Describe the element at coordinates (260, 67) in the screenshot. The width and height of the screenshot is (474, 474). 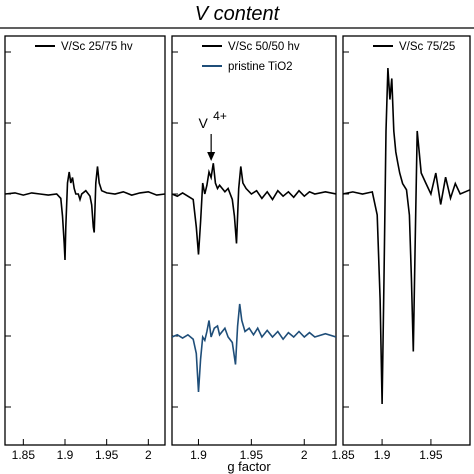
I see `panel-2-legend-label-2: pristine TiO2` at that location.